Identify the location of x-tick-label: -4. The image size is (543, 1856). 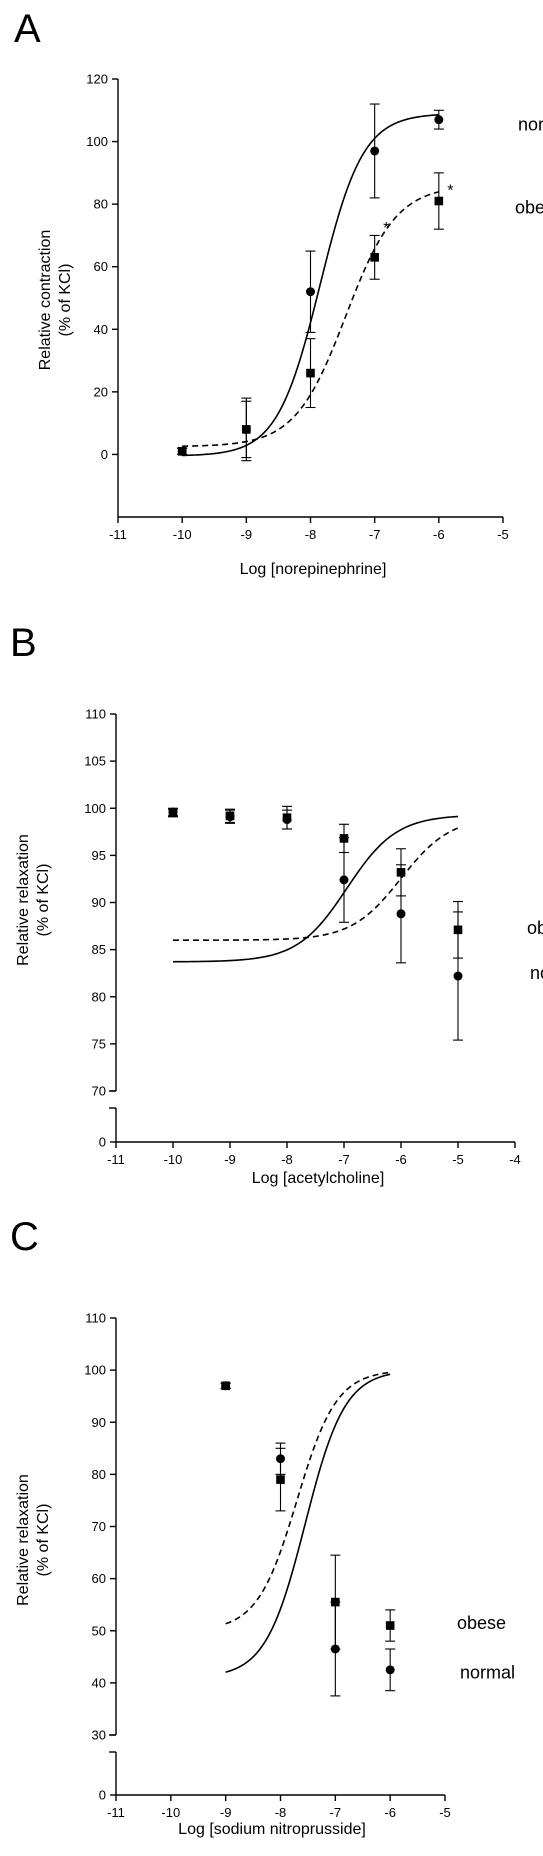
(515, 1159).